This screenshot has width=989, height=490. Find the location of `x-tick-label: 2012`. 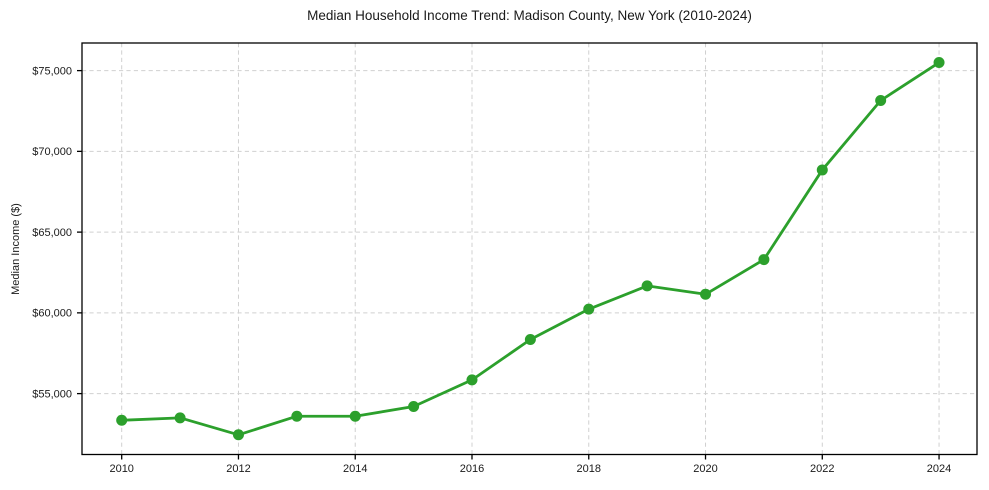

x-tick-label: 2012 is located at coordinates (238, 469).